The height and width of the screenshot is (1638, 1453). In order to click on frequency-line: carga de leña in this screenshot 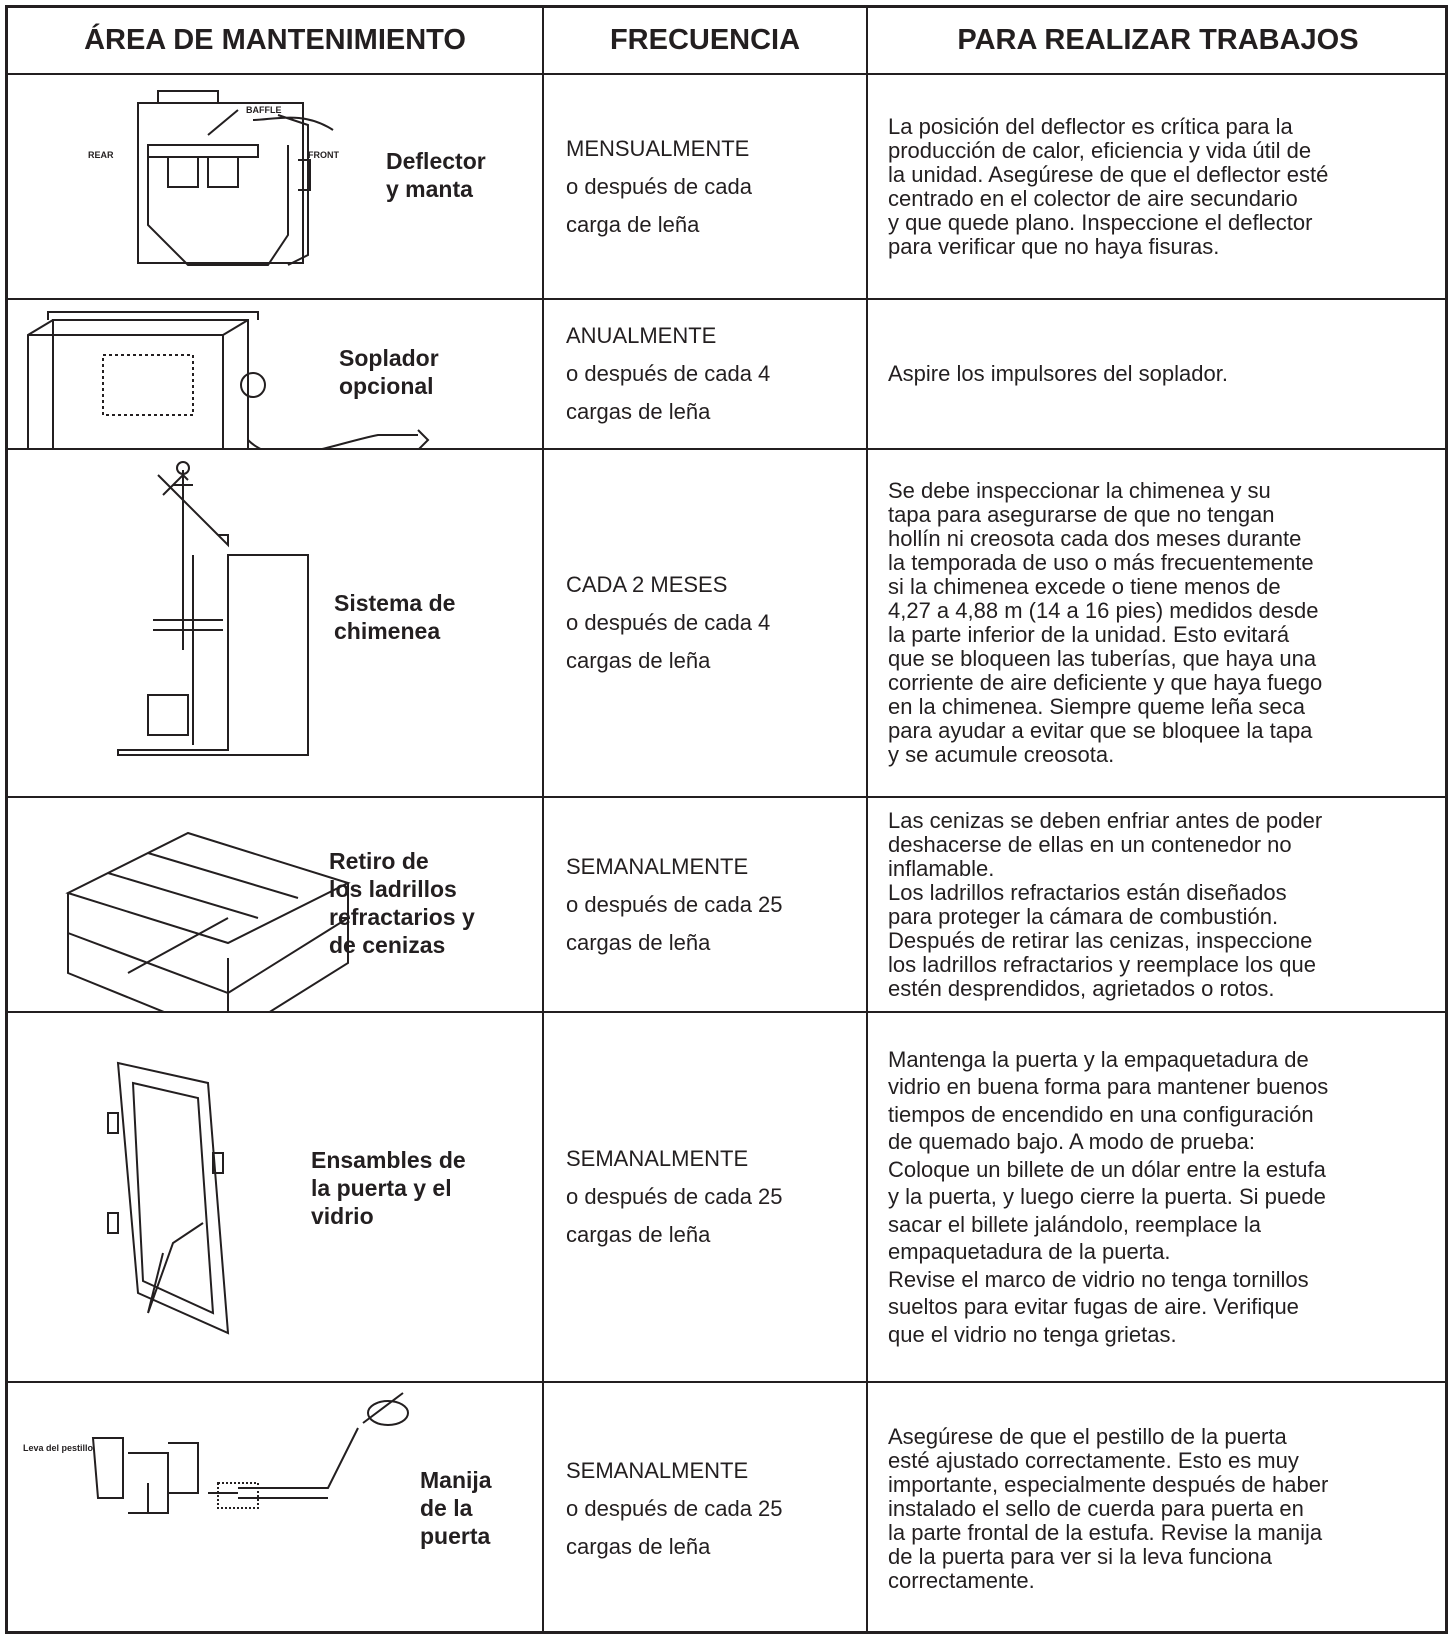, I will do `click(633, 224)`.